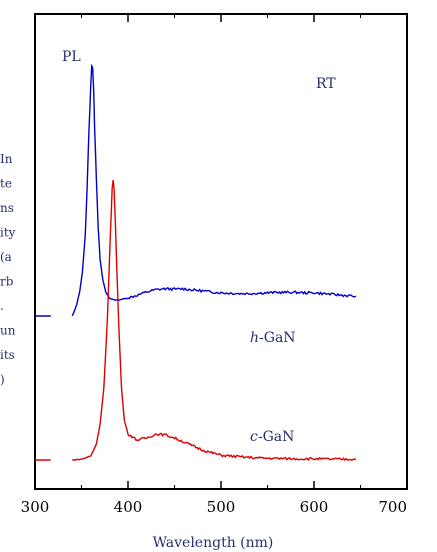  What do you see at coordinates (213, 543) in the screenshot?
I see `x-axis-title: Wavelength (nm)` at bounding box center [213, 543].